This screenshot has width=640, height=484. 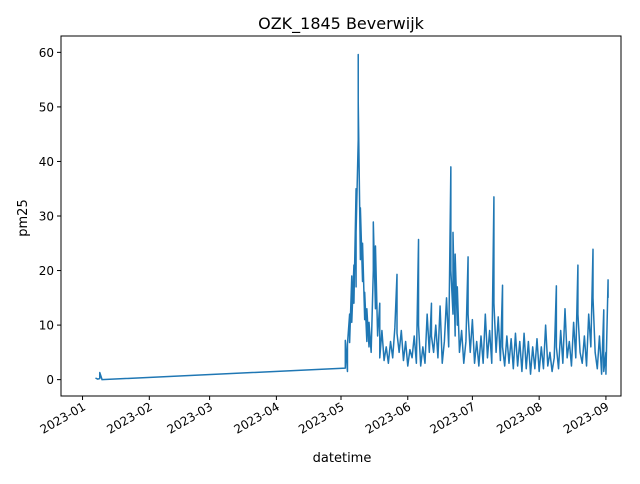 What do you see at coordinates (586, 417) in the screenshot?
I see `x-tick-label: 2023-09` at bounding box center [586, 417].